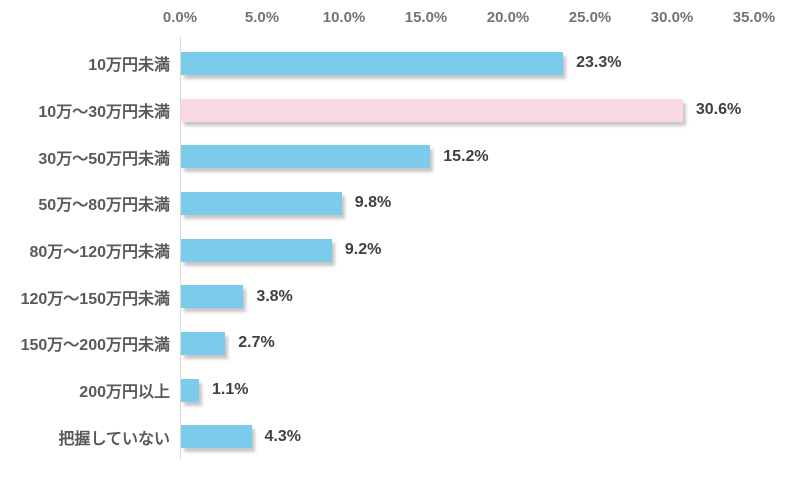  What do you see at coordinates (468, 203) in the screenshot?
I see `bar-row: 9.8%` at bounding box center [468, 203].